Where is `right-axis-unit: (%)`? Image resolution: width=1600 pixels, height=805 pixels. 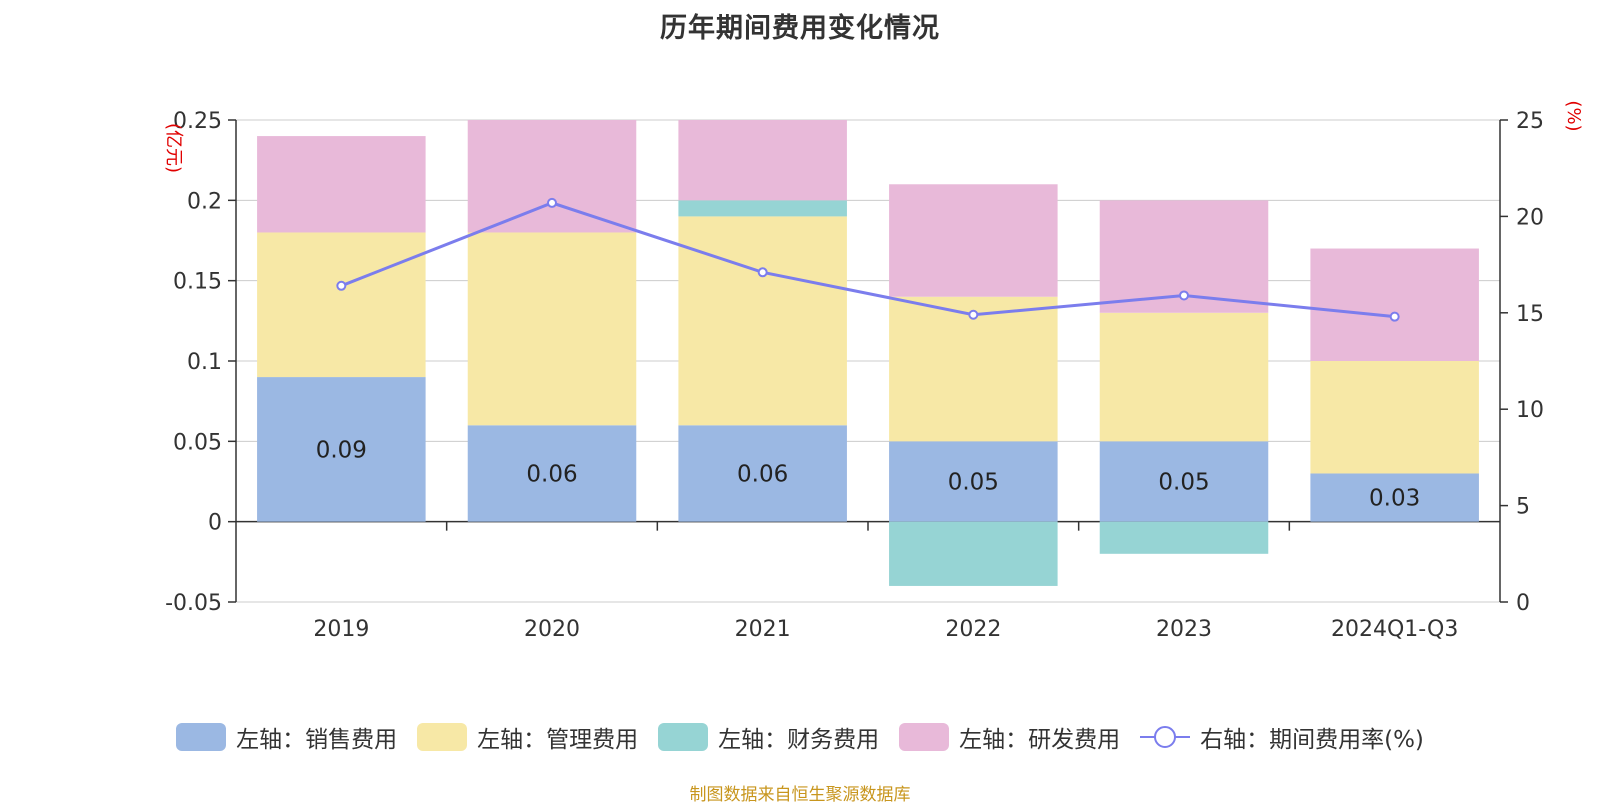
right-axis-unit: (%) is located at coordinates (1573, 115).